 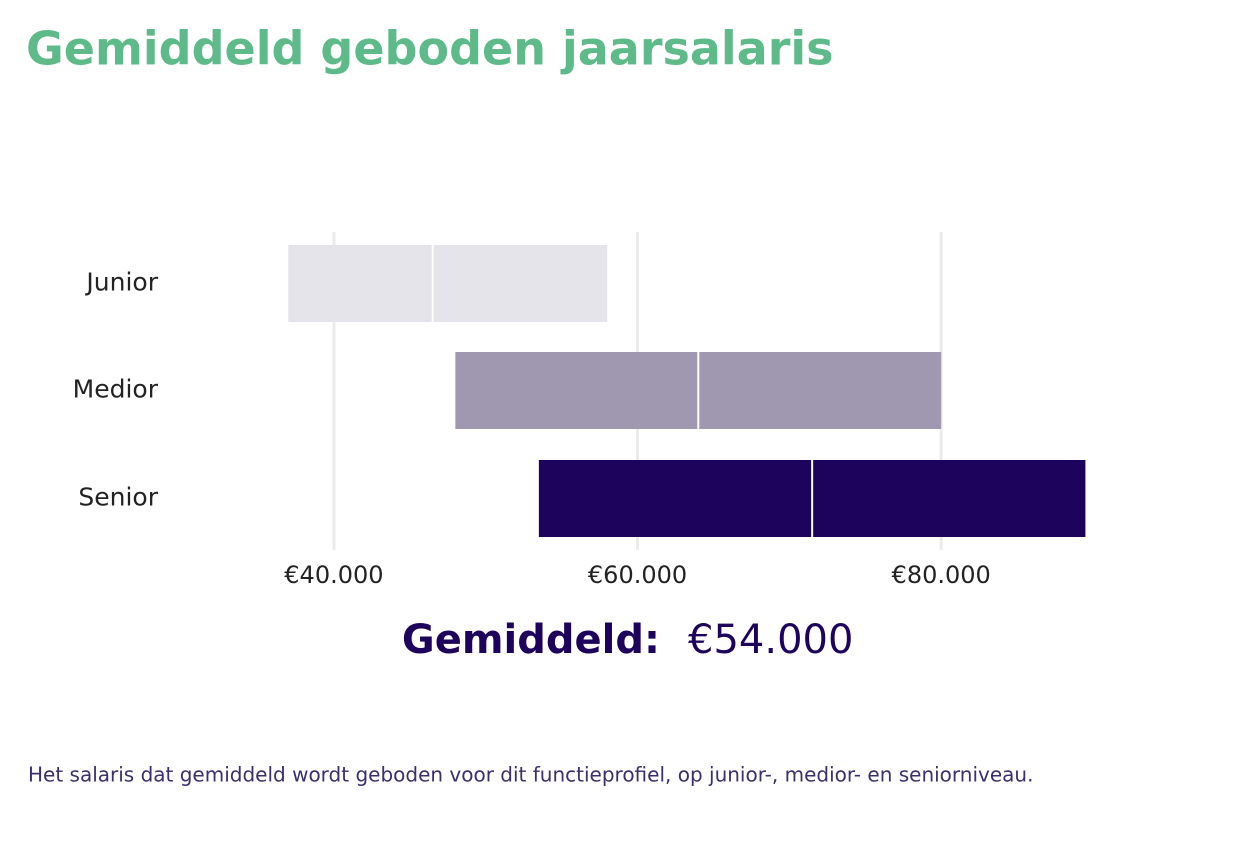 I want to click on range-bar, so click(x=448, y=283).